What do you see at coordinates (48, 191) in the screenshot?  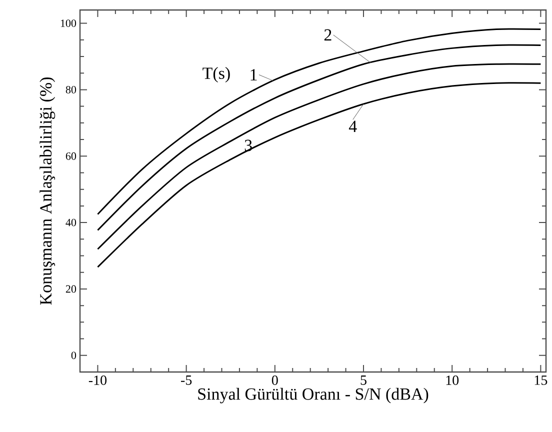 I see `y-axis-title: Konuşmanın Anlaşılabilirliği (%)` at bounding box center [48, 191].